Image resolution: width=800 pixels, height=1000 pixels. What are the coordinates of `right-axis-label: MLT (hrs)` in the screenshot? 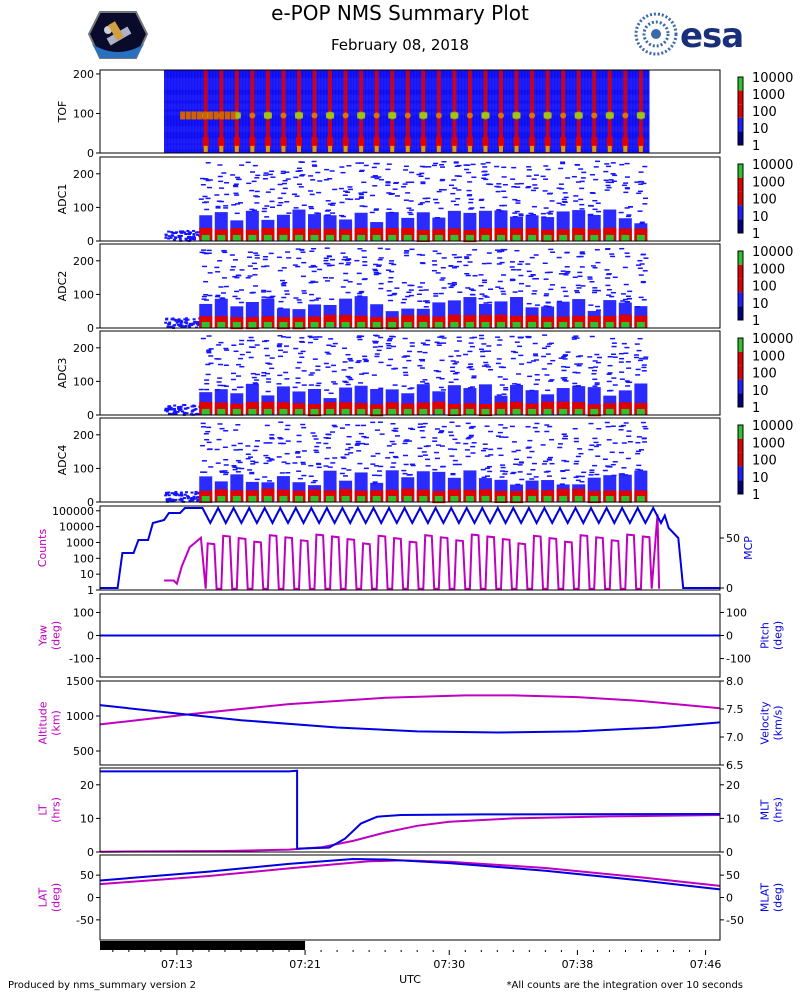 It's located at (772, 810).